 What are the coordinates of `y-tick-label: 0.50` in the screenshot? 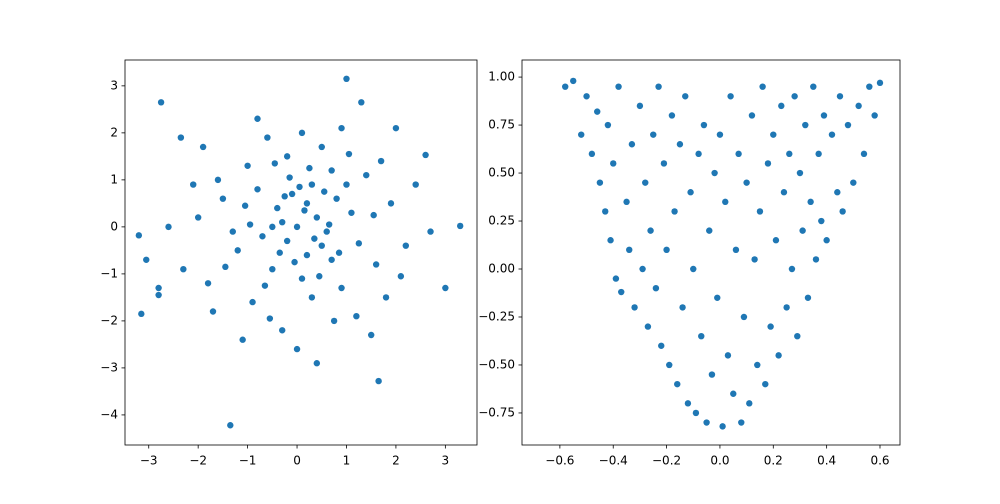 It's located at (501, 173).